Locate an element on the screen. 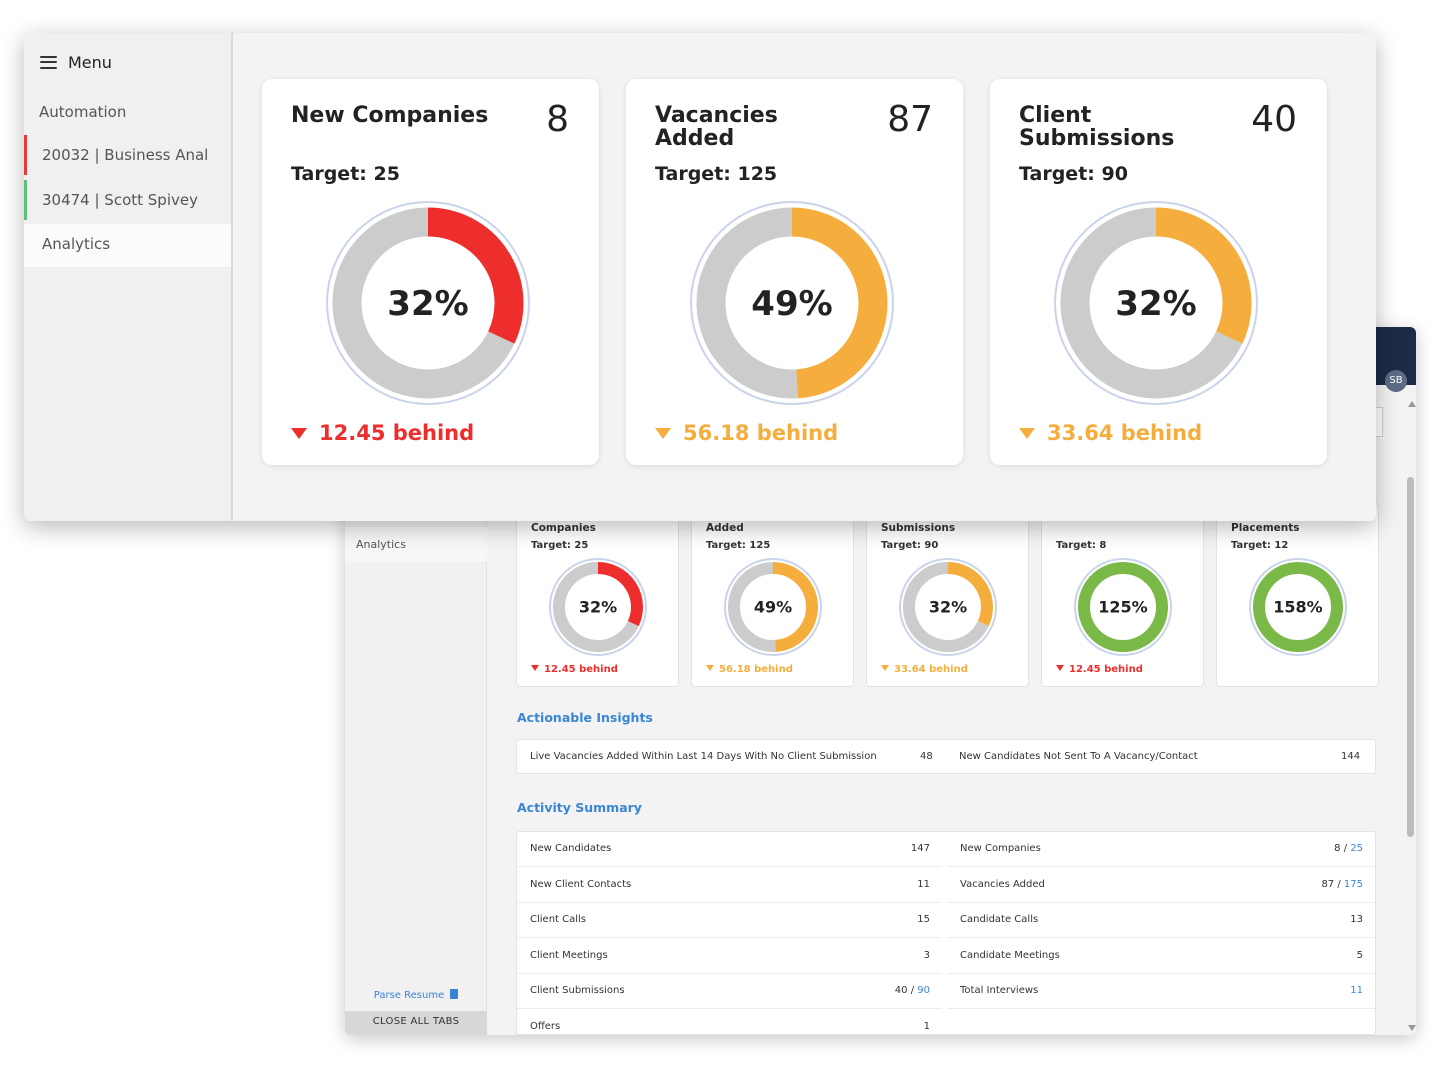 The height and width of the screenshot is (1068, 1440). activity-target: 25 is located at coordinates (1356, 848).